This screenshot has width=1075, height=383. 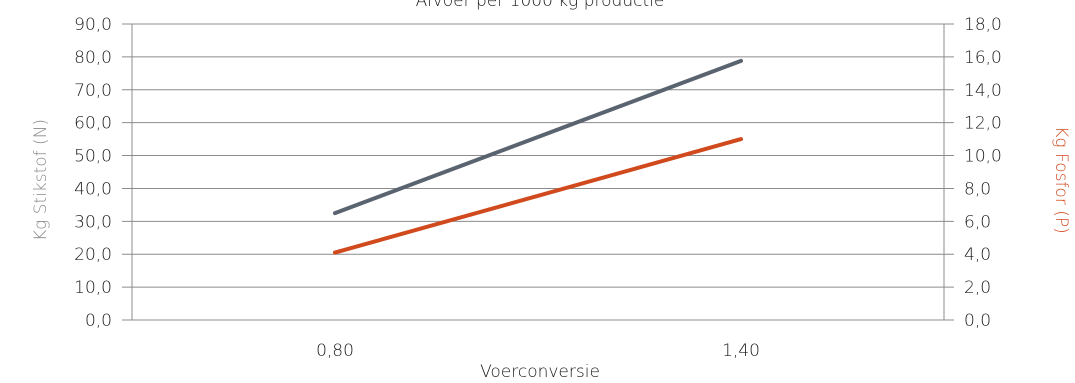 What do you see at coordinates (93, 288) in the screenshot?
I see `left-tick-label: 10,0` at bounding box center [93, 288].